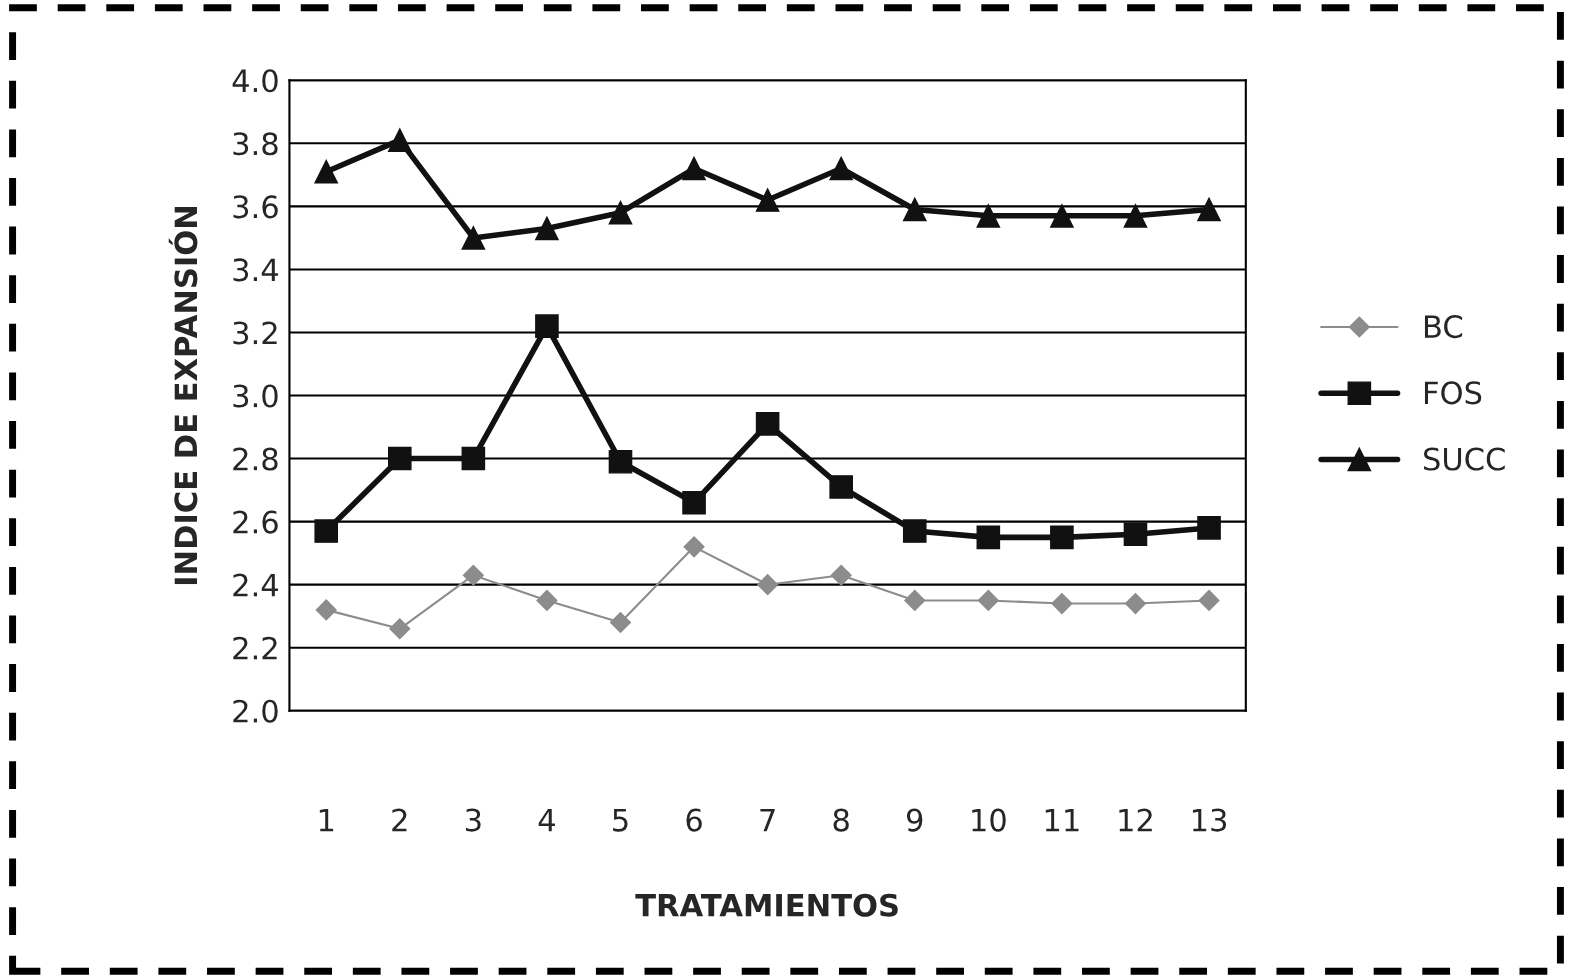 The height and width of the screenshot is (979, 1573). What do you see at coordinates (255, 522) in the screenshot?
I see `y-tick-label: 2.6` at bounding box center [255, 522].